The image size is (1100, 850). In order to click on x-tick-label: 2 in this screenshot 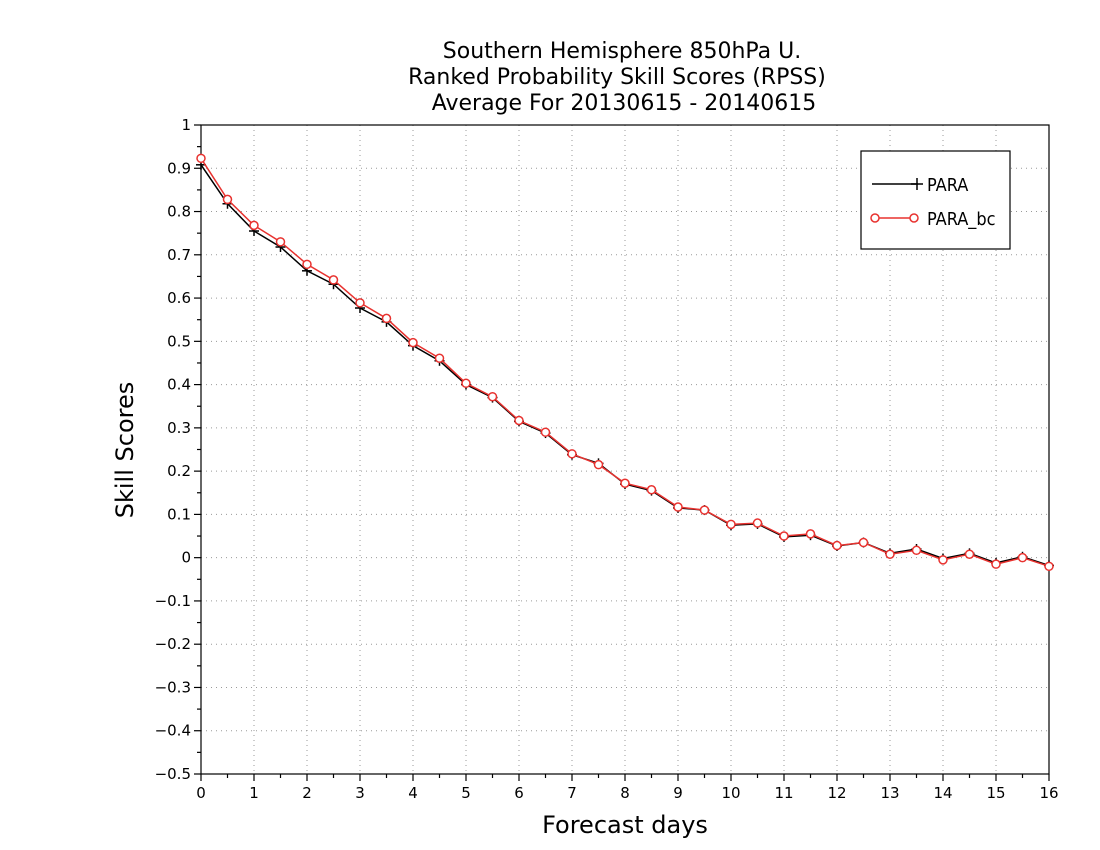, I will do `click(307, 793)`.